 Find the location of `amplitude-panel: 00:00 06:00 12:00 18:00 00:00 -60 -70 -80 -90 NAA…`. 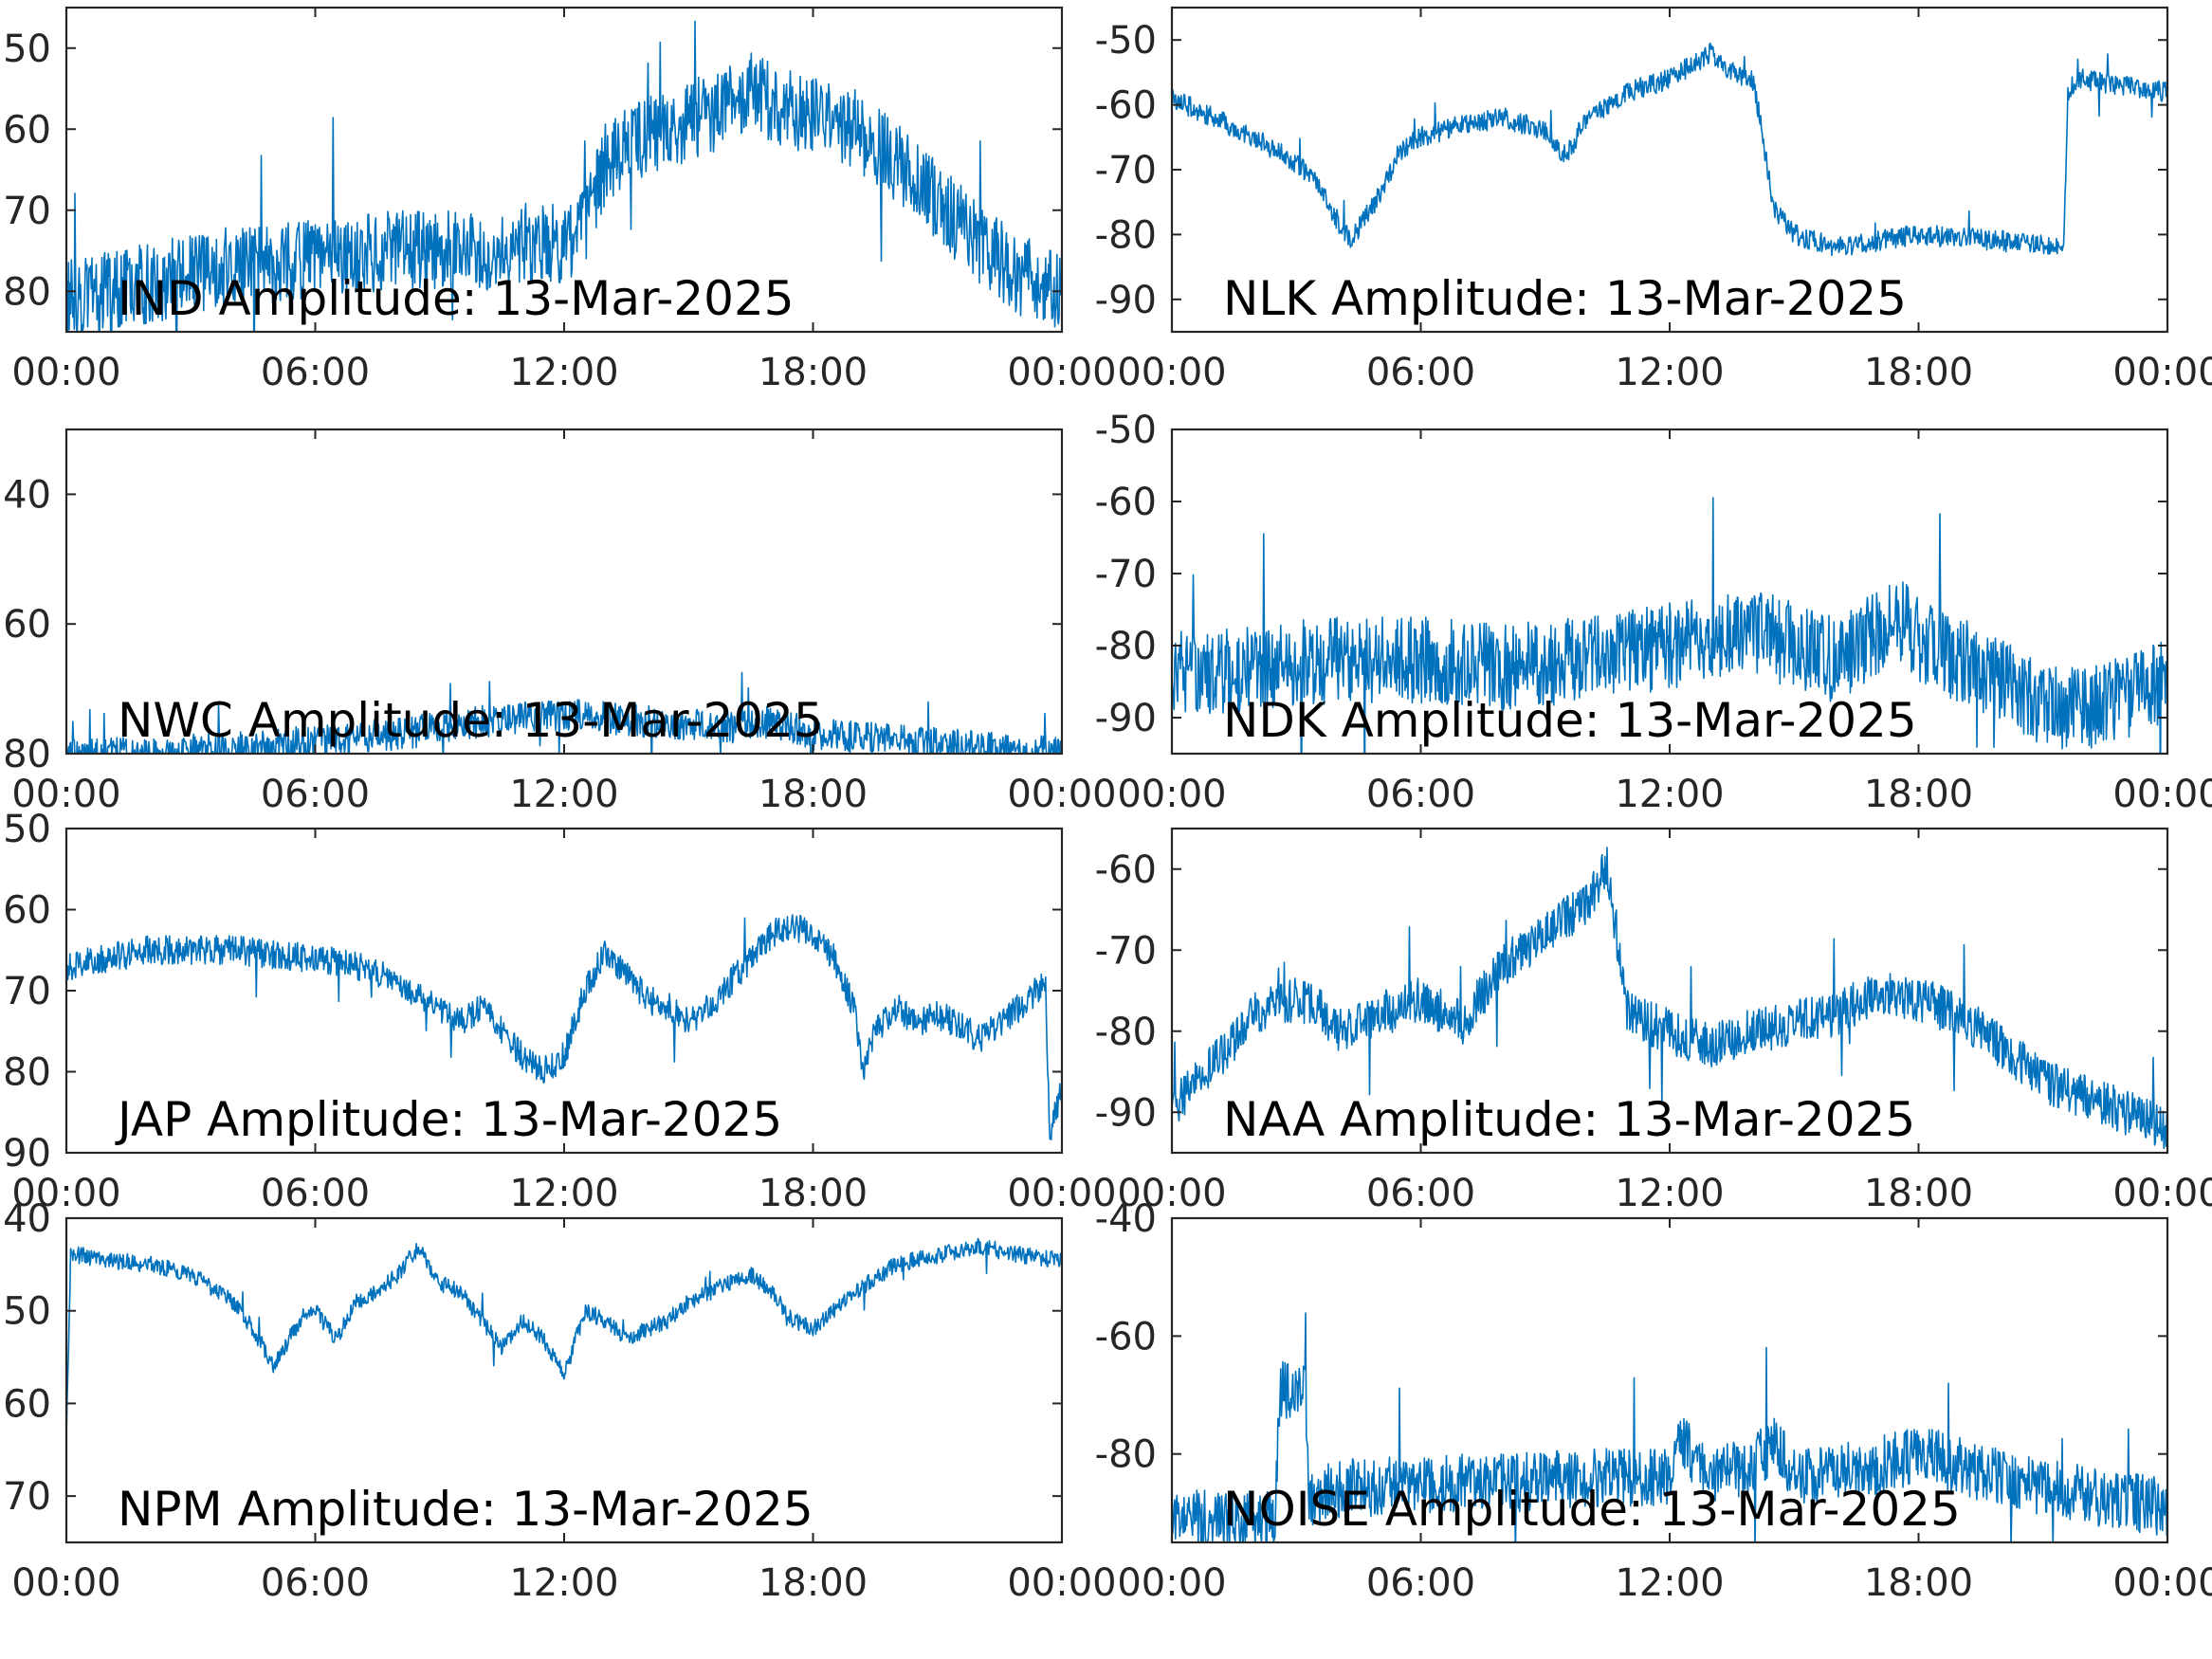

amplitude-panel: 00:00 06:00 12:00 18:00 00:00 -60 -70 -80 -90 NAA… is located at coordinates (1653, 1021).